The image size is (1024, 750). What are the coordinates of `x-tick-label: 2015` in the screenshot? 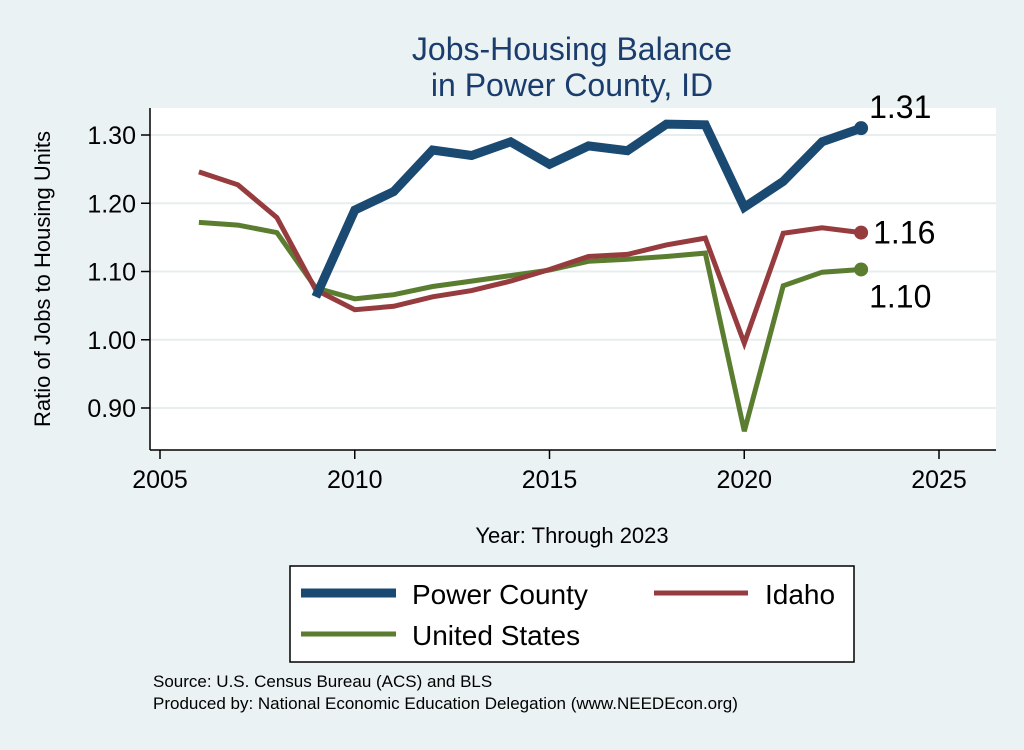 It's located at (550, 480).